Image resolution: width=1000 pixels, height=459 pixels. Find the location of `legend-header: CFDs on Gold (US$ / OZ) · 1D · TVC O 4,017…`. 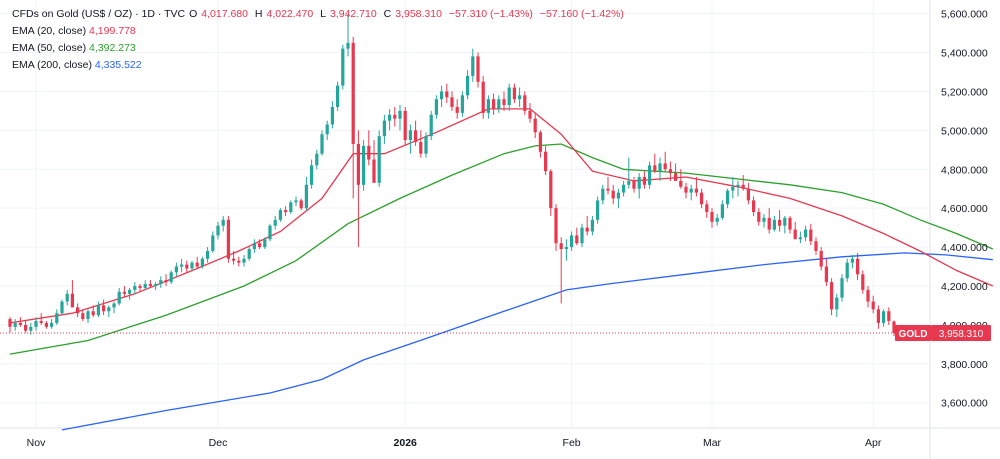

legend-header: CFDs on Gold (US$ / OZ) · 1D · TVC O 4,017… is located at coordinates (320, 14).